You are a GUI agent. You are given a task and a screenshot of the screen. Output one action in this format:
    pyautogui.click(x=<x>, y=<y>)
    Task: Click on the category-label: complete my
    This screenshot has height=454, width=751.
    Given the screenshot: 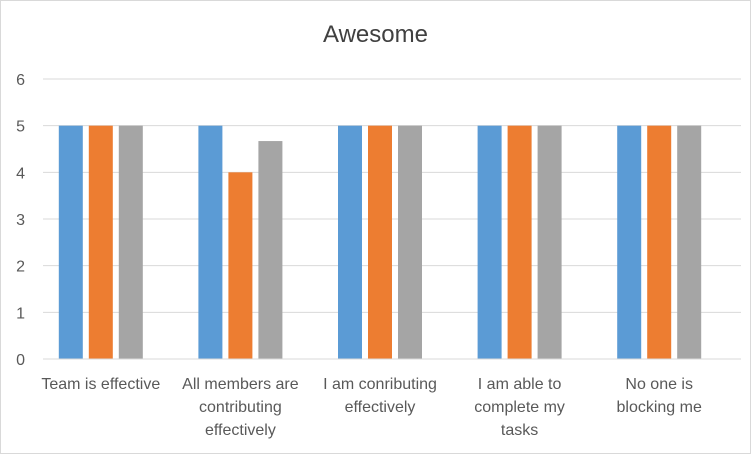 What is the action you would take?
    pyautogui.click(x=519, y=407)
    